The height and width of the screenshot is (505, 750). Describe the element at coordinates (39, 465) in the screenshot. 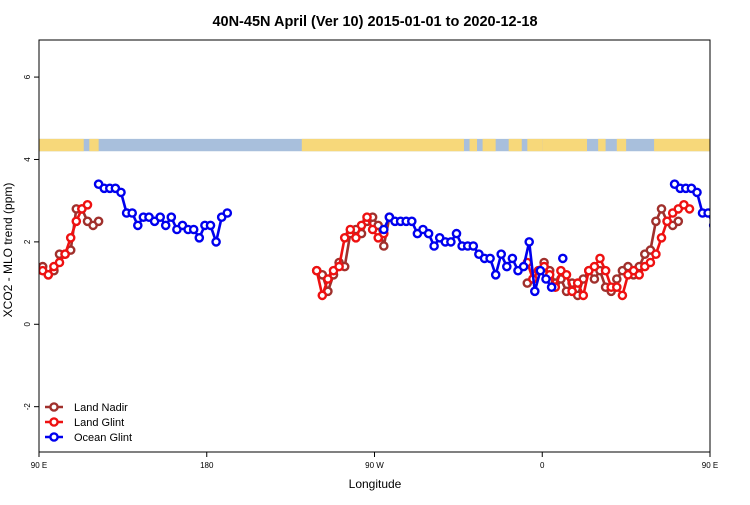

I see `x-tick-label-0: 90 E` at that location.